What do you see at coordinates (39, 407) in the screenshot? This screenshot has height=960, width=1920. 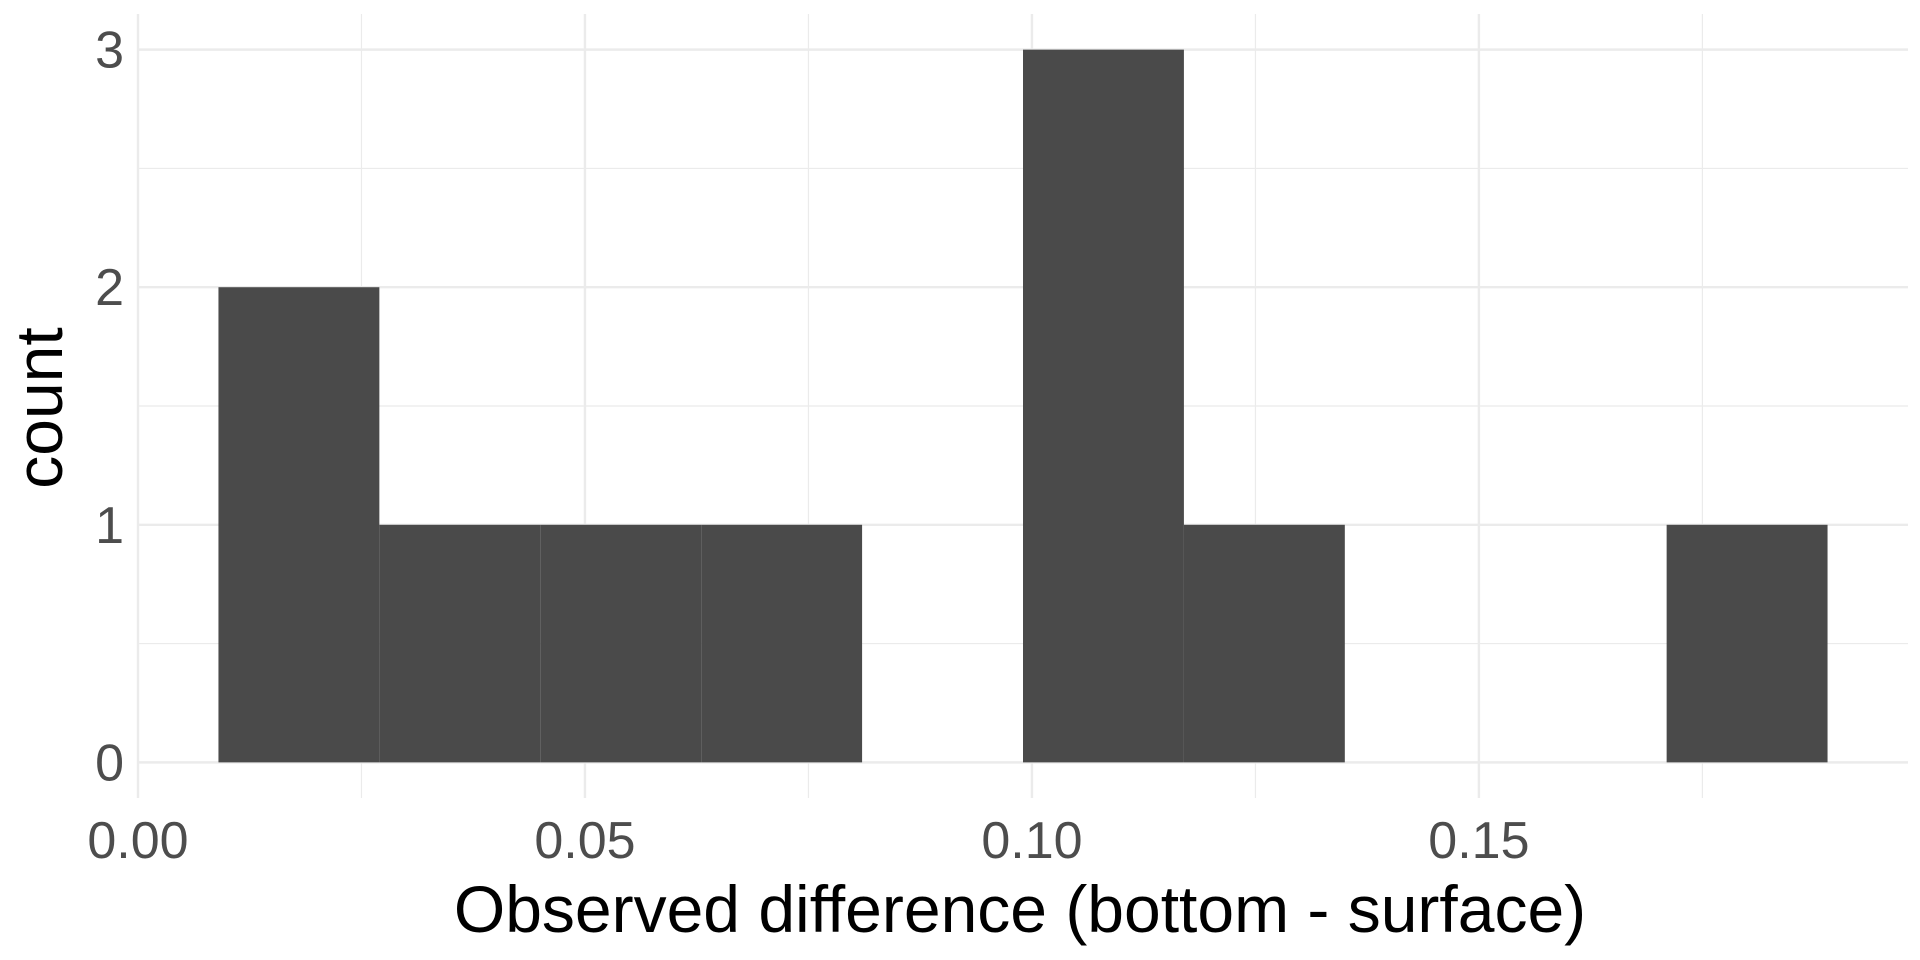 I see `y-axis-title: count` at bounding box center [39, 407].